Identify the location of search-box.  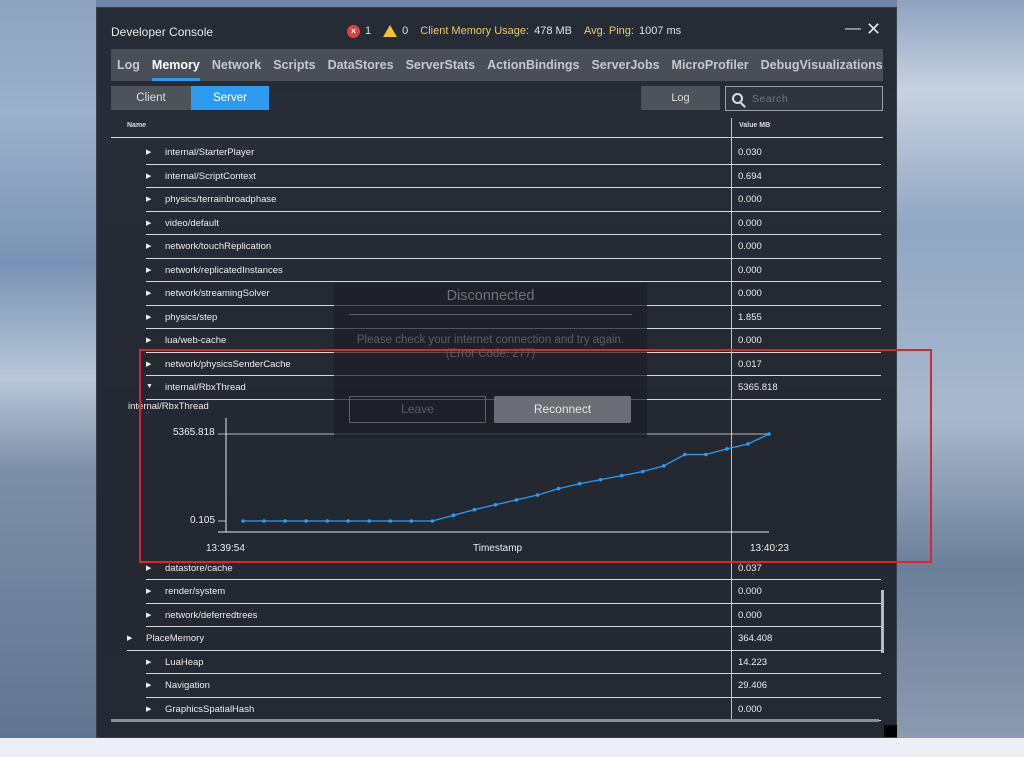
(804, 98).